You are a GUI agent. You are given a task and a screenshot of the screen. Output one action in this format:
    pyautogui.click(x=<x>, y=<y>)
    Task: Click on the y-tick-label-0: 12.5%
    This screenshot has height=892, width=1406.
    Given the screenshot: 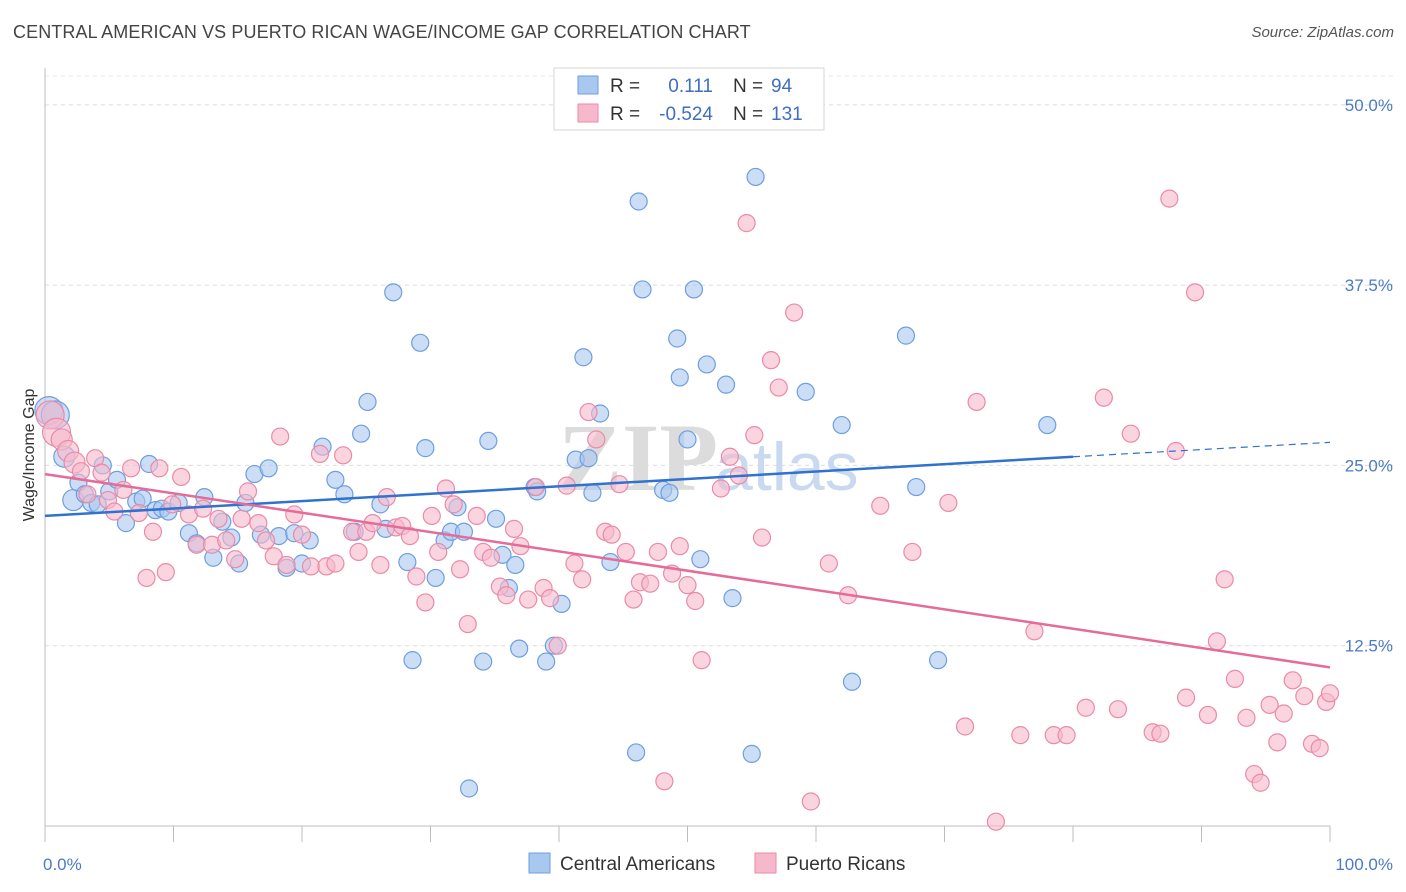 What is the action you would take?
    pyautogui.click(x=1369, y=646)
    